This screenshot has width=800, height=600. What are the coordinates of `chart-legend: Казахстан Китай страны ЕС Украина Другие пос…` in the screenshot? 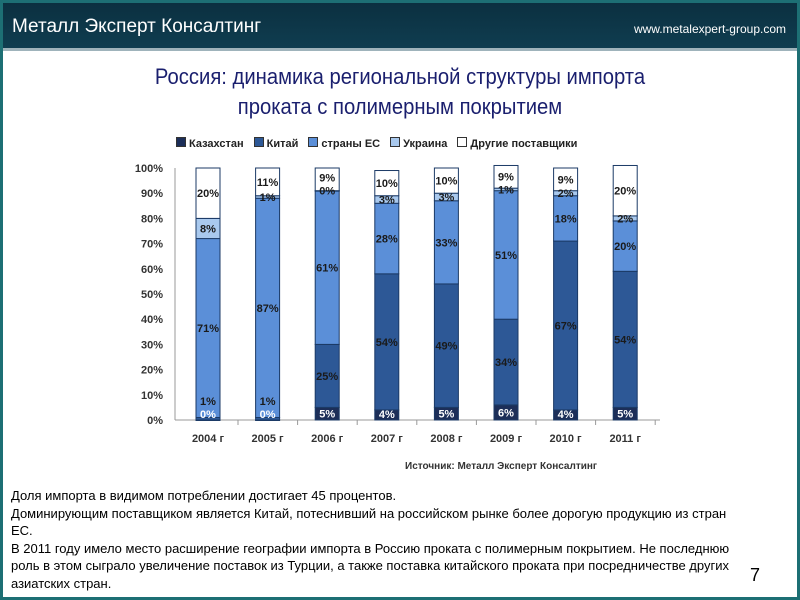 It's located at (376, 143).